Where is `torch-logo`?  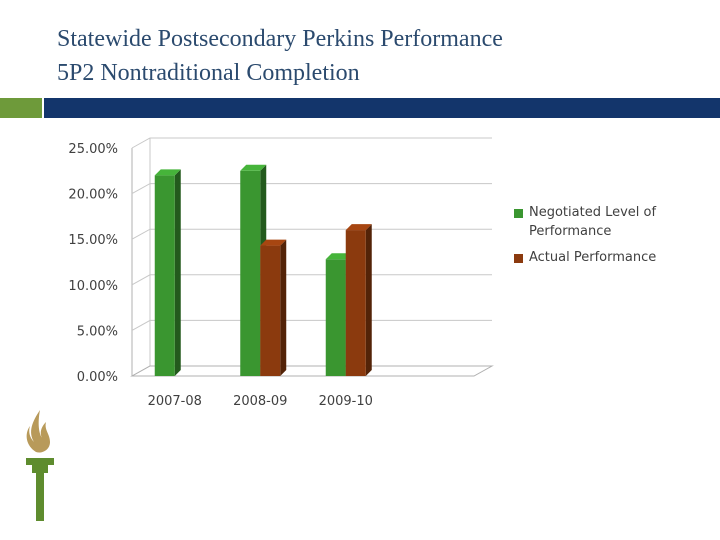
torch-logo is located at coordinates (40, 465).